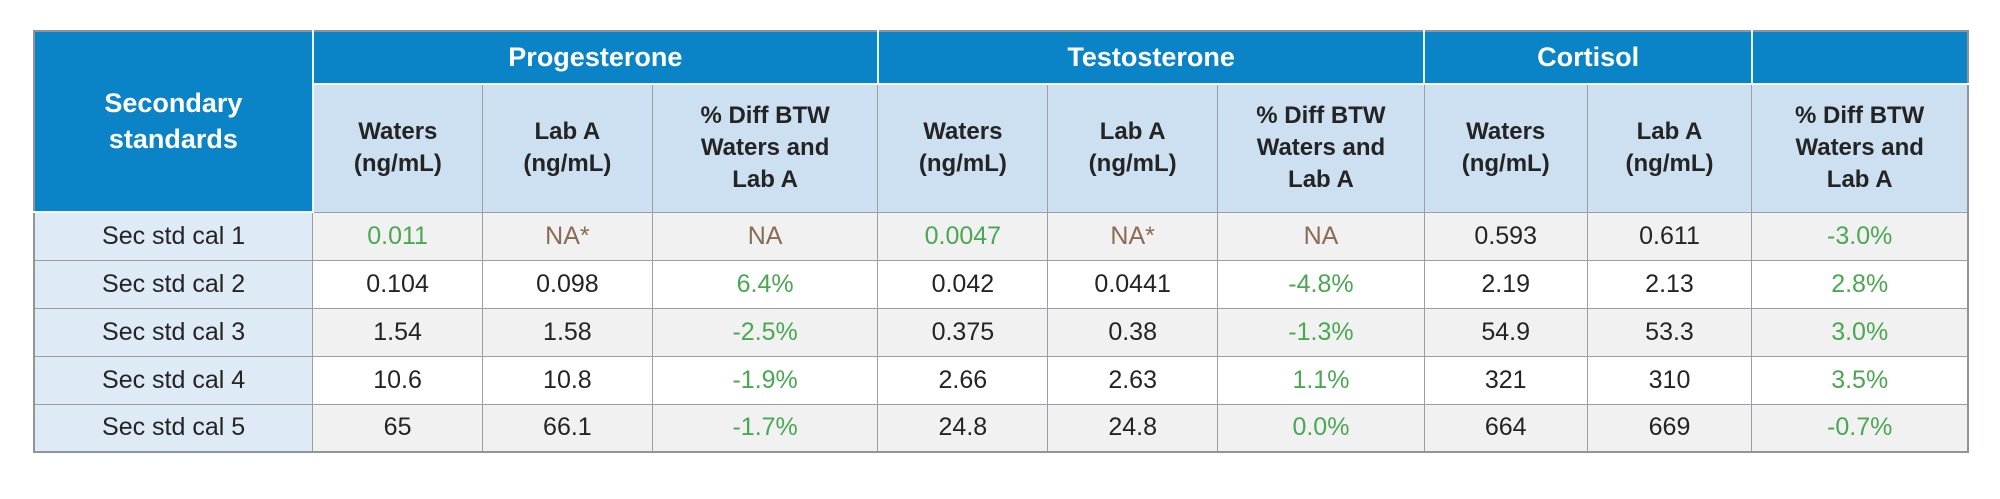  Describe the element at coordinates (1505, 428) in the screenshot. I see `value-cell: 664` at that location.